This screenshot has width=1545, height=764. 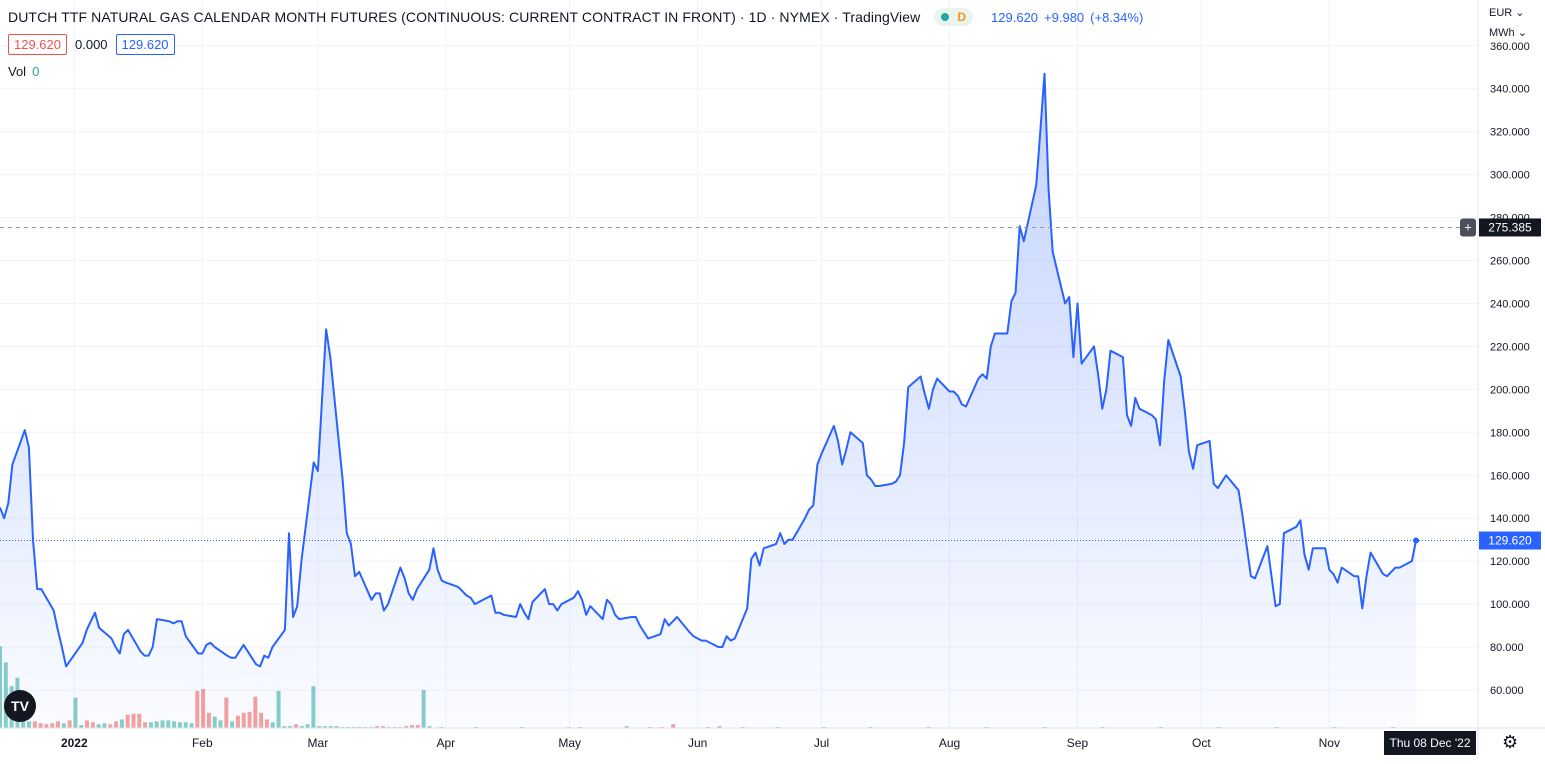 I want to click on x-tick-label: Mar, so click(x=318, y=743).